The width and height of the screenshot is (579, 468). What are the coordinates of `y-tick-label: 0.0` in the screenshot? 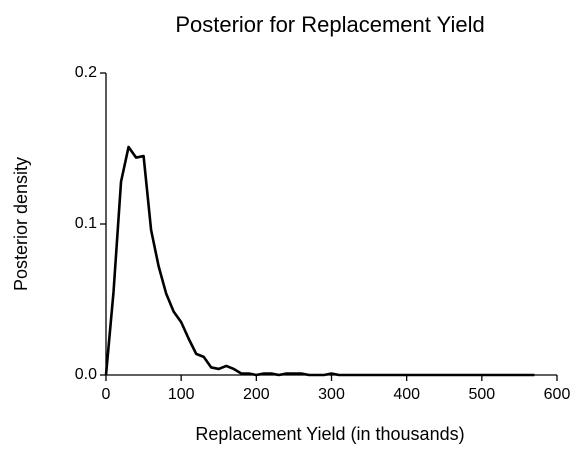 It's located at (86, 374).